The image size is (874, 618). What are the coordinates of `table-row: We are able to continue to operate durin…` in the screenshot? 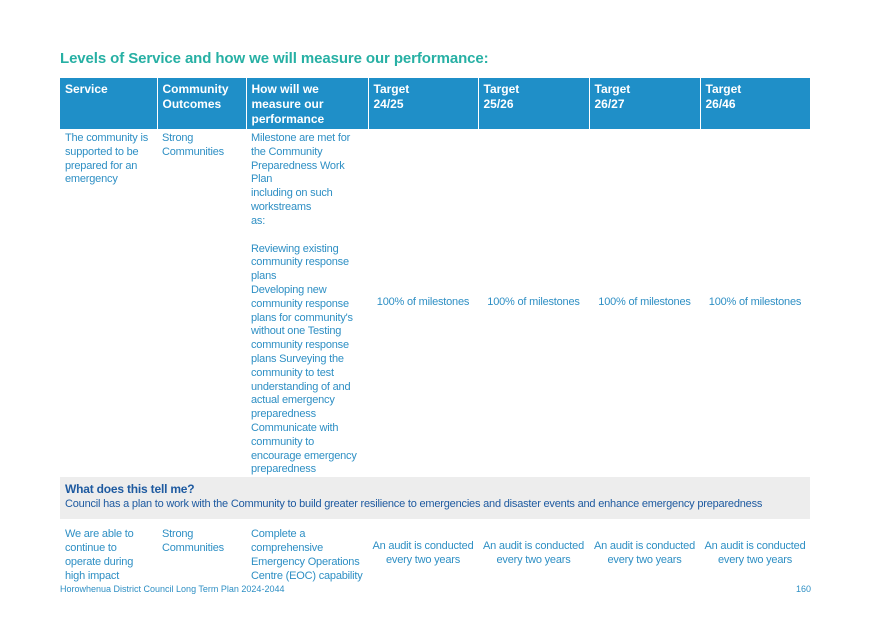 It's located at (435, 554).